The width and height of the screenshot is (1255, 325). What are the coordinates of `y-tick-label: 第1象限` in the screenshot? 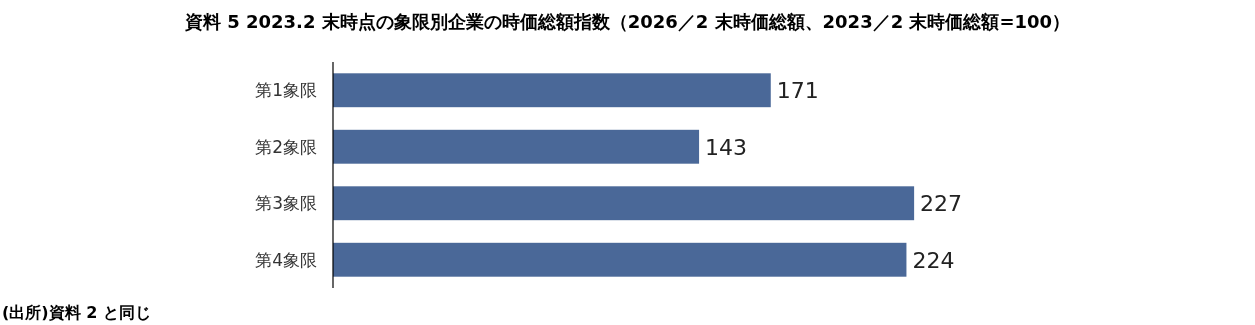 It's located at (286, 90).